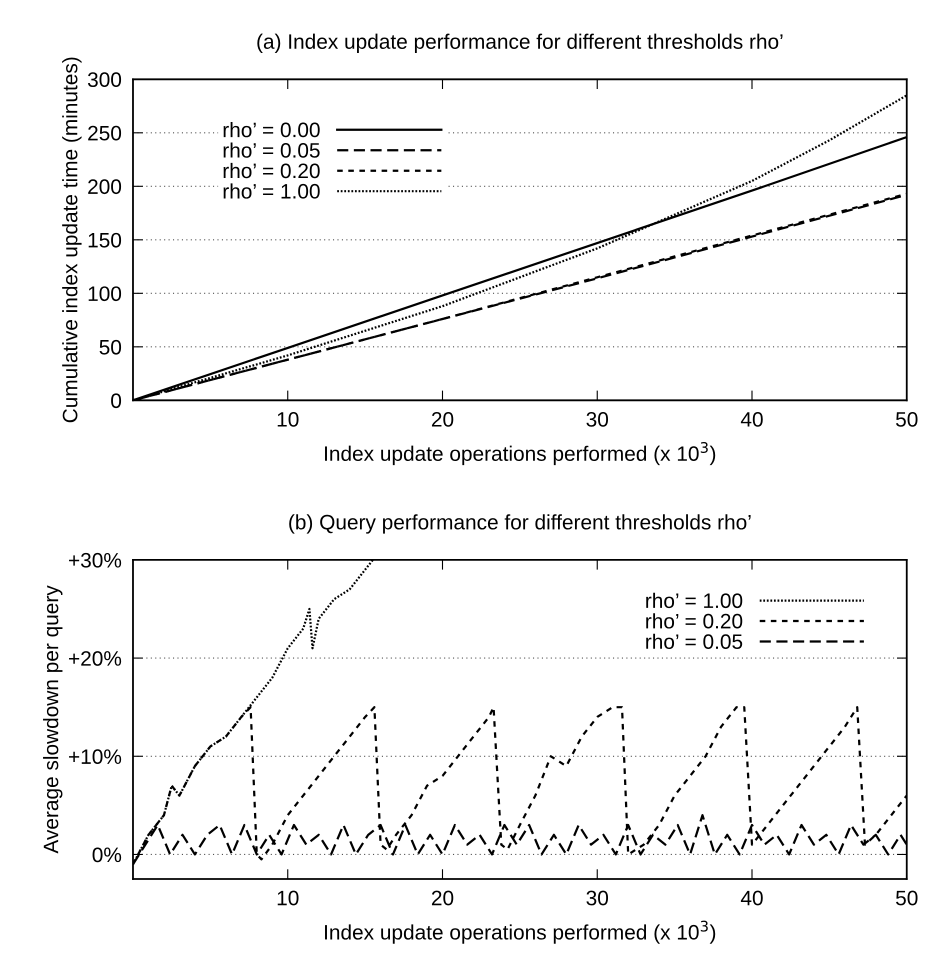  Describe the element at coordinates (95, 658) in the screenshot. I see `y-tick-label: +20%` at that location.